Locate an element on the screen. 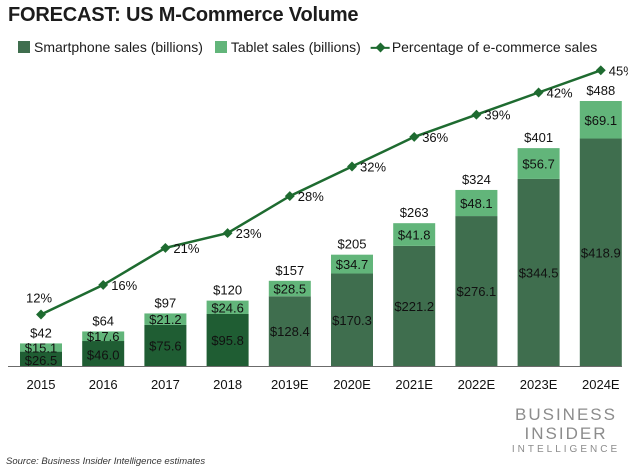 The height and width of the screenshot is (475, 628). legend-item-tablet: Tablet sales (billions) is located at coordinates (287, 47).